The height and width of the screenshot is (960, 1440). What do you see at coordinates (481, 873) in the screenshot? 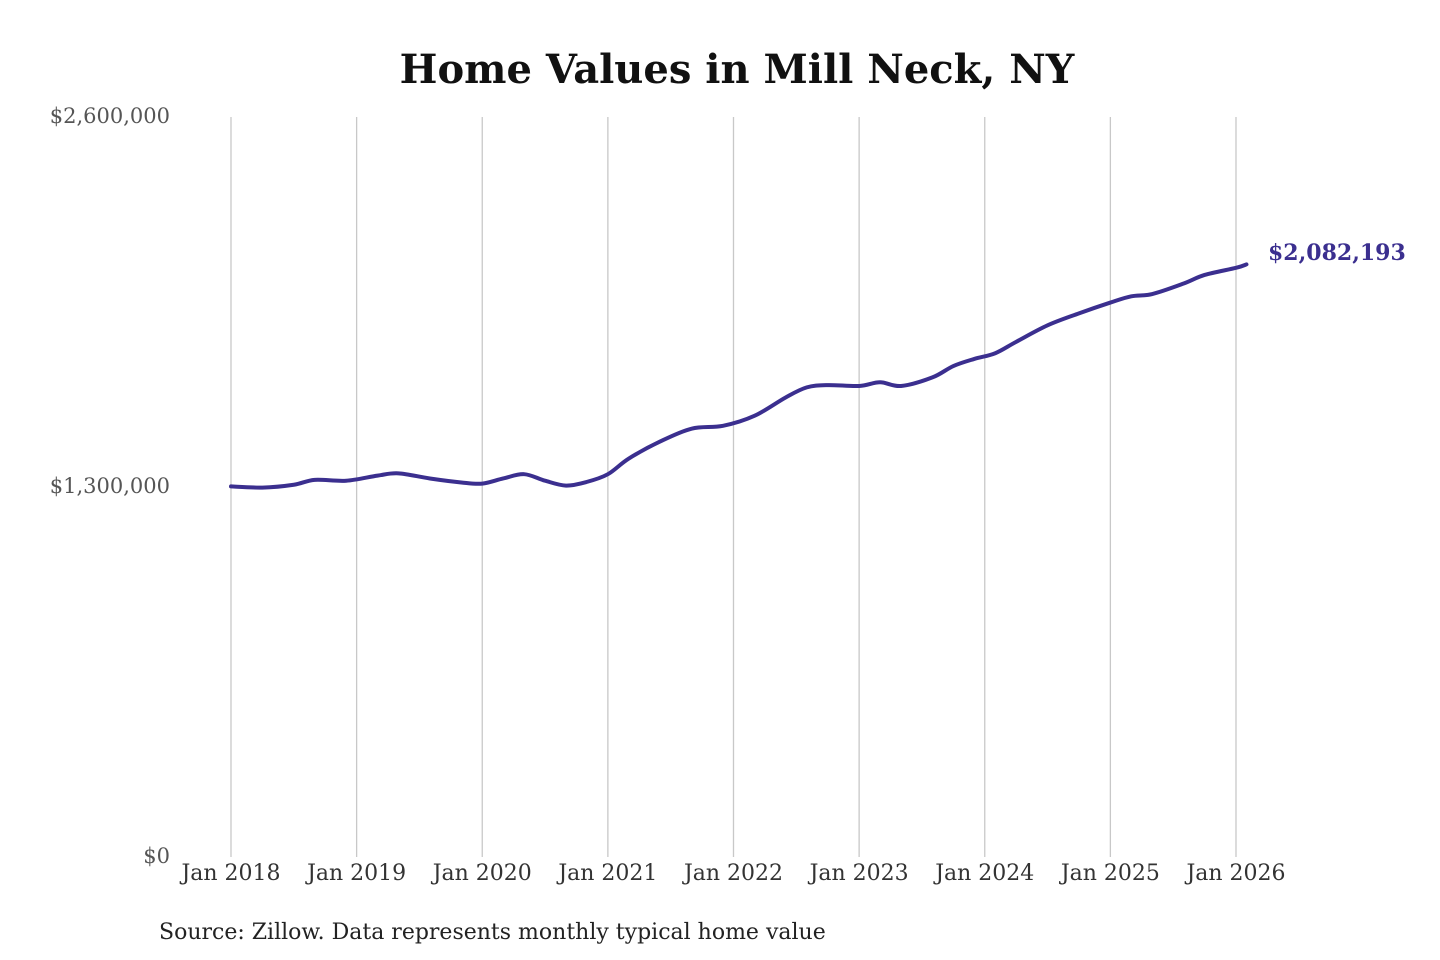
I see `x-tick-label: Jan 2020` at bounding box center [481, 873].